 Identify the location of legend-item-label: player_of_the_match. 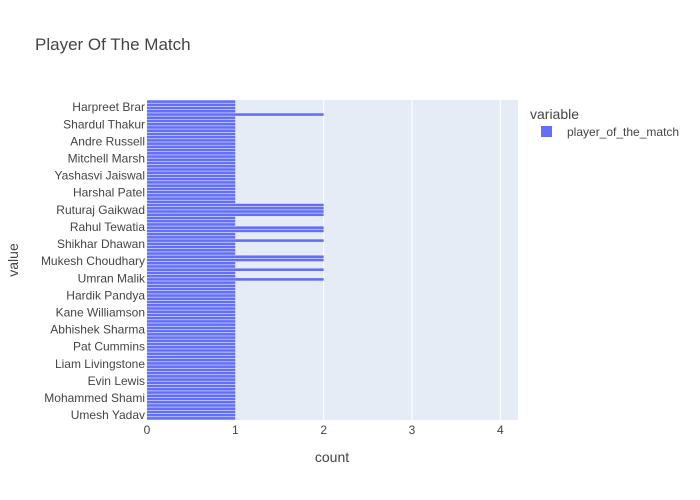
(623, 132).